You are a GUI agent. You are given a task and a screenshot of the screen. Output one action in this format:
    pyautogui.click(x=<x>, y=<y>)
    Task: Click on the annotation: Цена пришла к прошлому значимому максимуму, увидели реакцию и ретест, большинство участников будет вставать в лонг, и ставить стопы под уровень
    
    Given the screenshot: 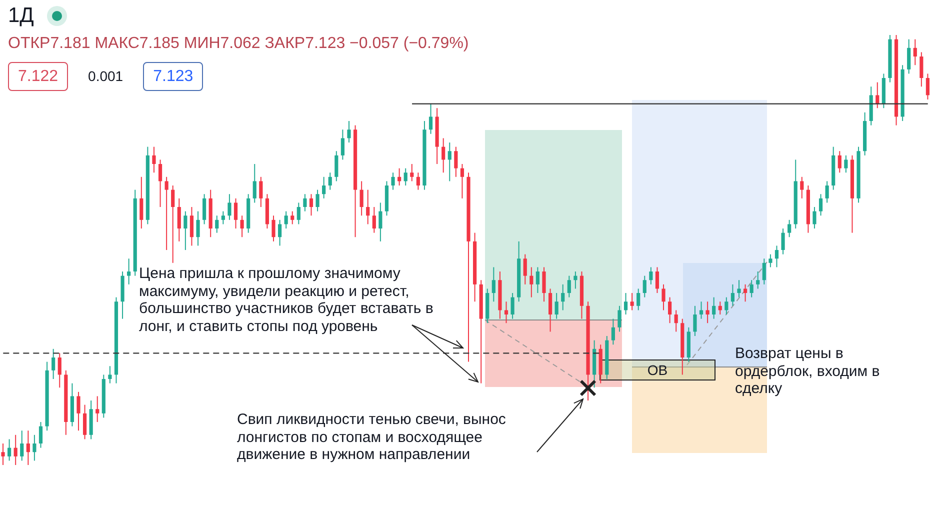 What is the action you would take?
    pyautogui.click(x=286, y=300)
    